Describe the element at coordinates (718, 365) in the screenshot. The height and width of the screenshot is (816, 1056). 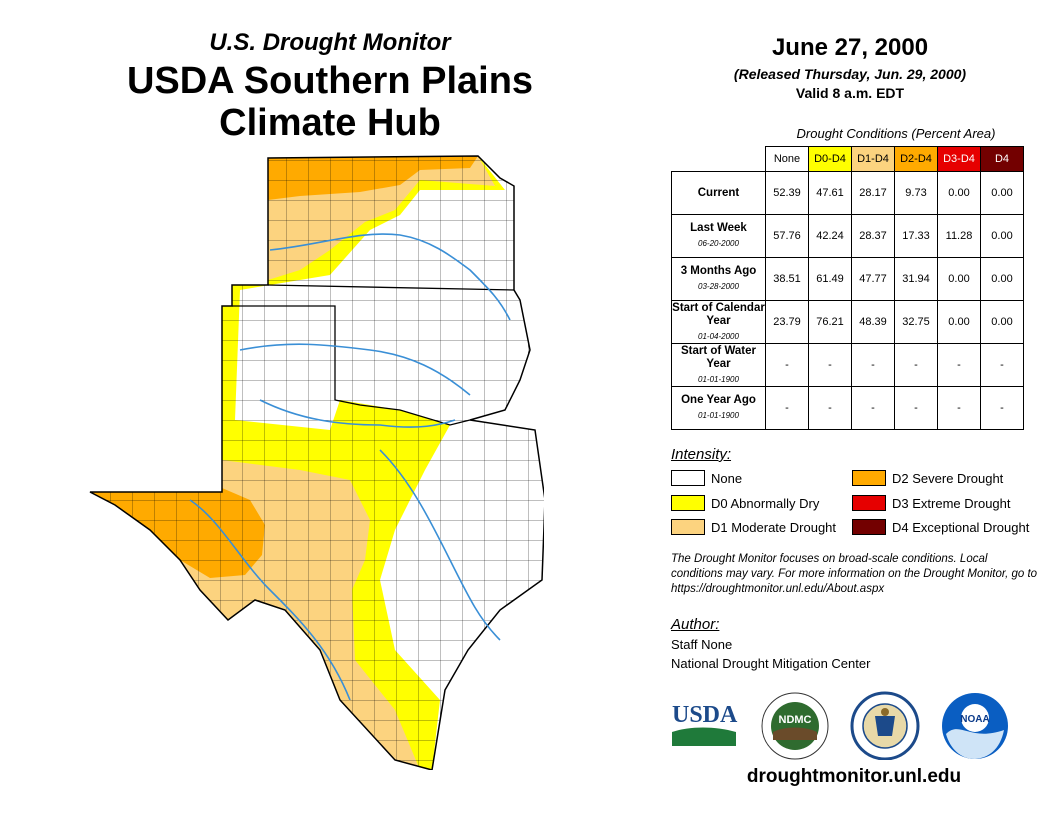
I see `row-label-cell: Start of Water Year 01-01-1900` at that location.